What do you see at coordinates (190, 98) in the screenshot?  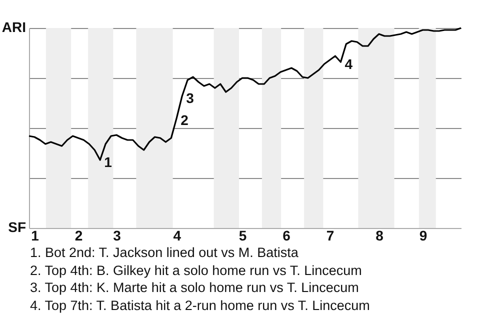 I see `annotation: 3` at bounding box center [190, 98].